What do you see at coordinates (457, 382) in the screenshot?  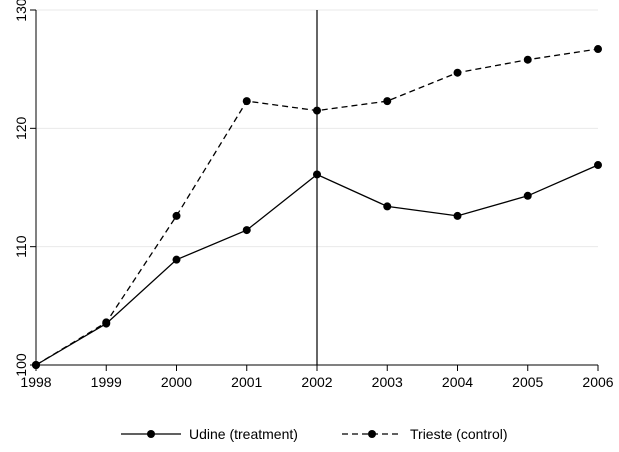 I see `x-tick-label-2004: 2004` at bounding box center [457, 382].